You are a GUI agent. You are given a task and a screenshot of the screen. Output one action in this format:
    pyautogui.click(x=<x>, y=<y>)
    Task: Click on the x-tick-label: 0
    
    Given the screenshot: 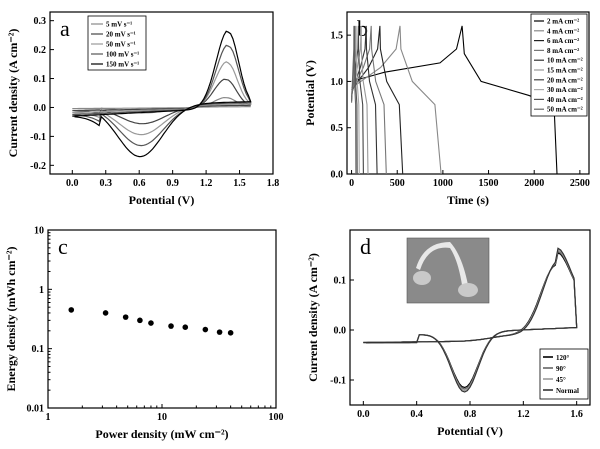 What is the action you would take?
    pyautogui.click(x=351, y=183)
    